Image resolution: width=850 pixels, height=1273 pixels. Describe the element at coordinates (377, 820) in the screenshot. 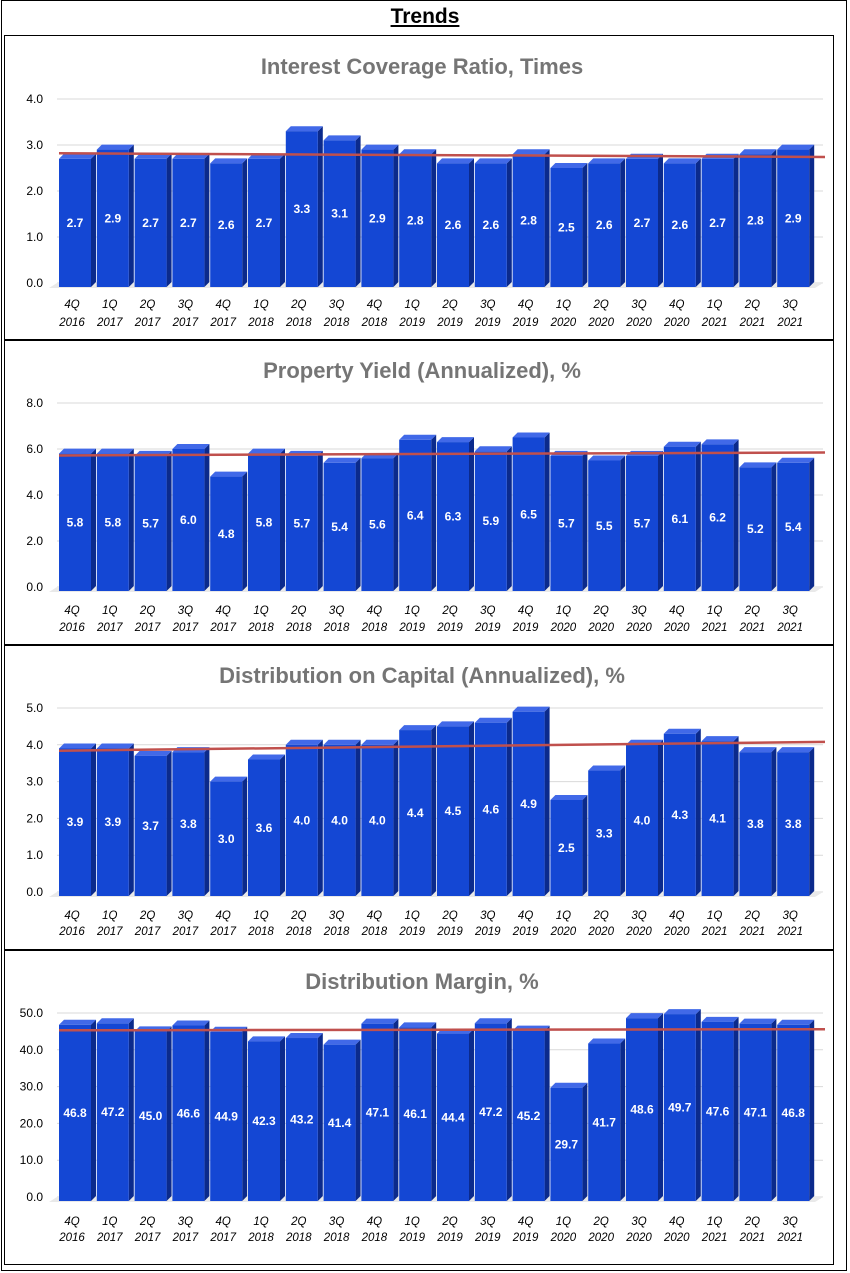

I see `data-label: 4.0` at that location.